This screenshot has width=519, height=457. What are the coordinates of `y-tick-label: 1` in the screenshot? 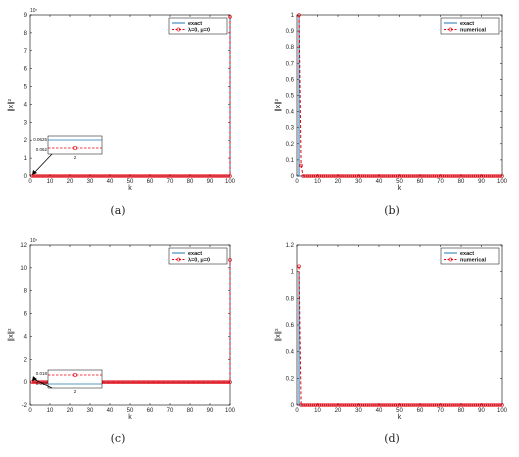 It's located at (26, 159).